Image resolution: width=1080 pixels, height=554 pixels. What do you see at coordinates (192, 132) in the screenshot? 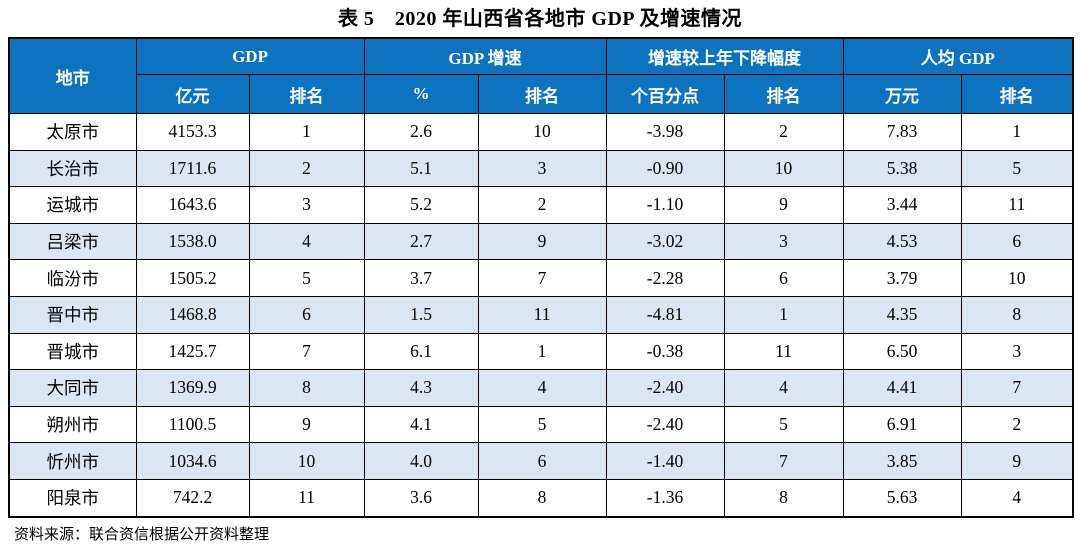
I see `value-cell: 4153.3` at bounding box center [192, 132].